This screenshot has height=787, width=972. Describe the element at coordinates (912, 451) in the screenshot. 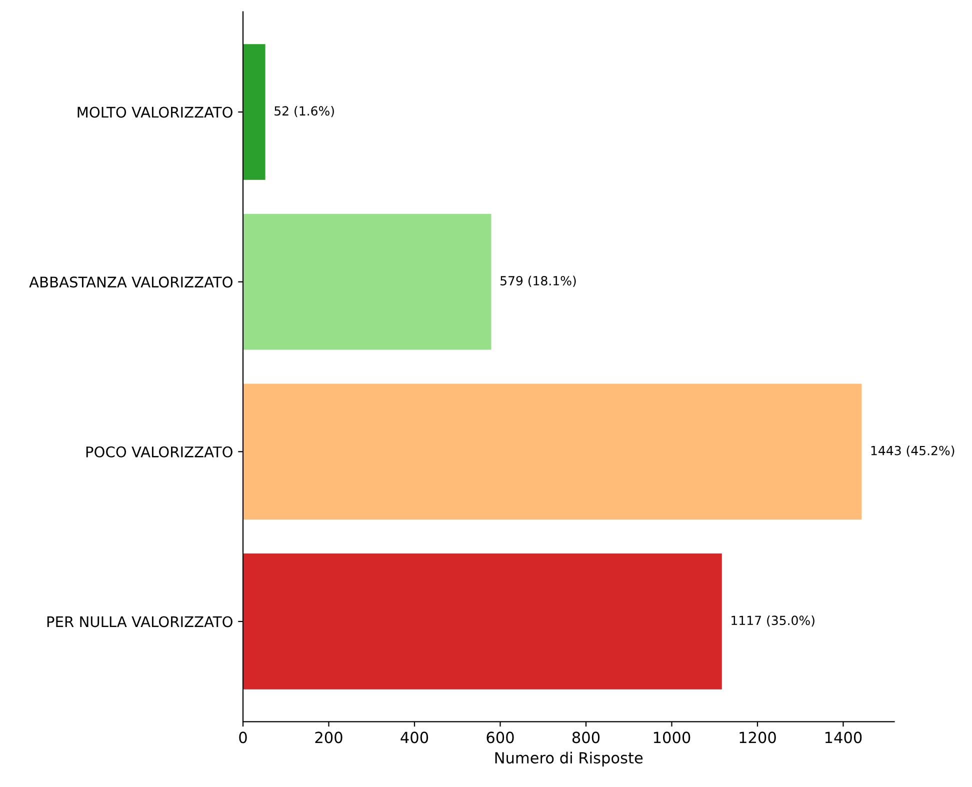

I see `data-label: 1443 (45.2%)` at that location.